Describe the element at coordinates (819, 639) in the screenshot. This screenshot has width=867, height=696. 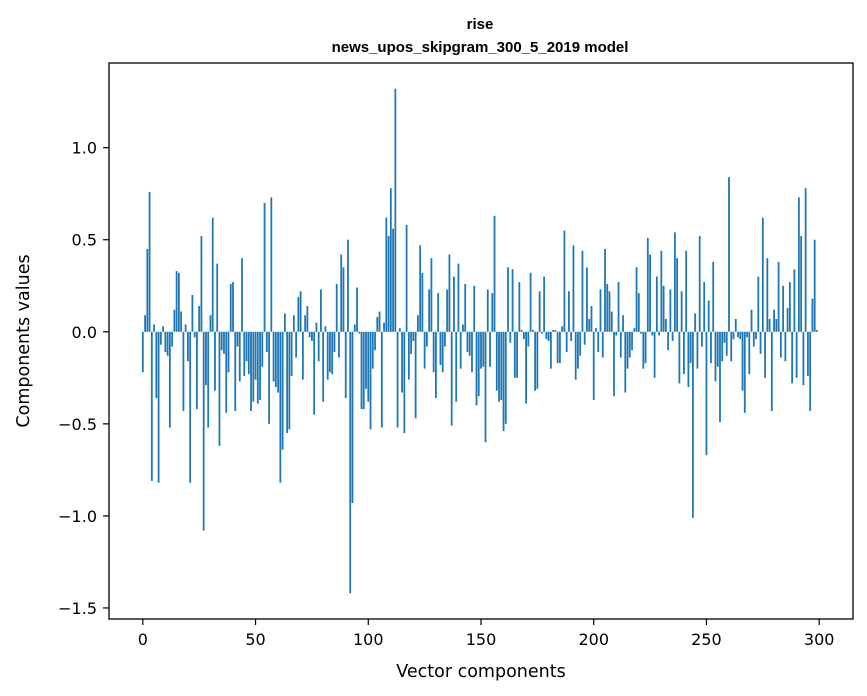
I see `x-tick-label: 300` at that location.